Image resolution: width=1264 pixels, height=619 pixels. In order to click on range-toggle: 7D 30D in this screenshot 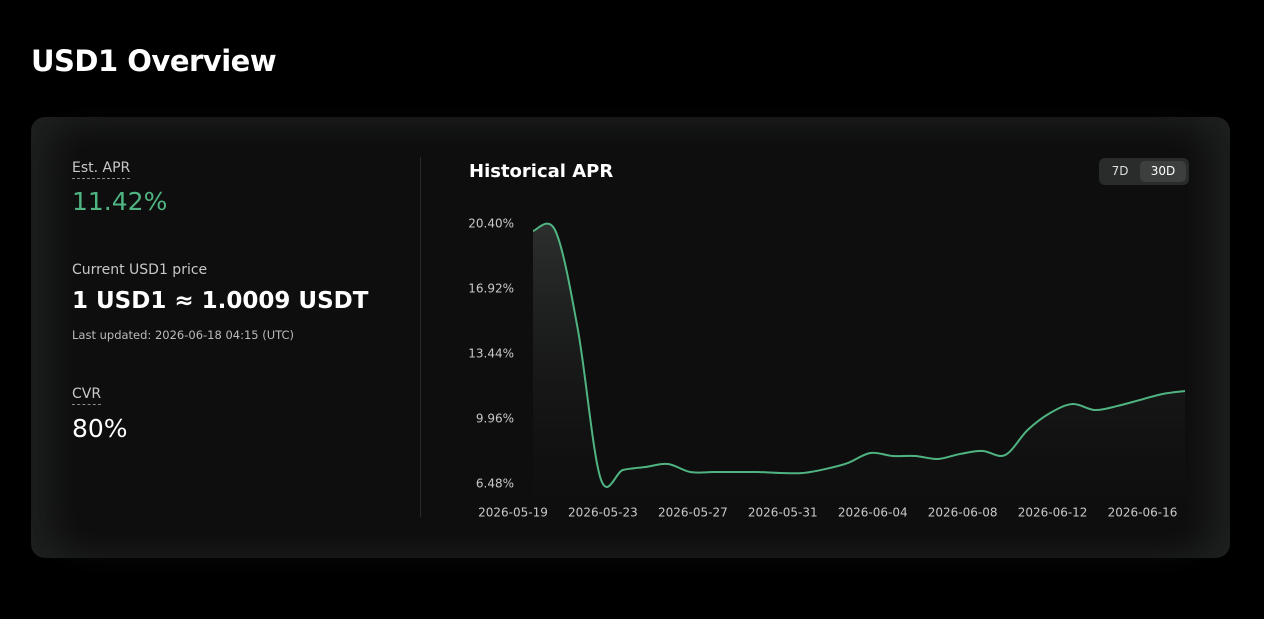, I will do `click(1144, 171)`.